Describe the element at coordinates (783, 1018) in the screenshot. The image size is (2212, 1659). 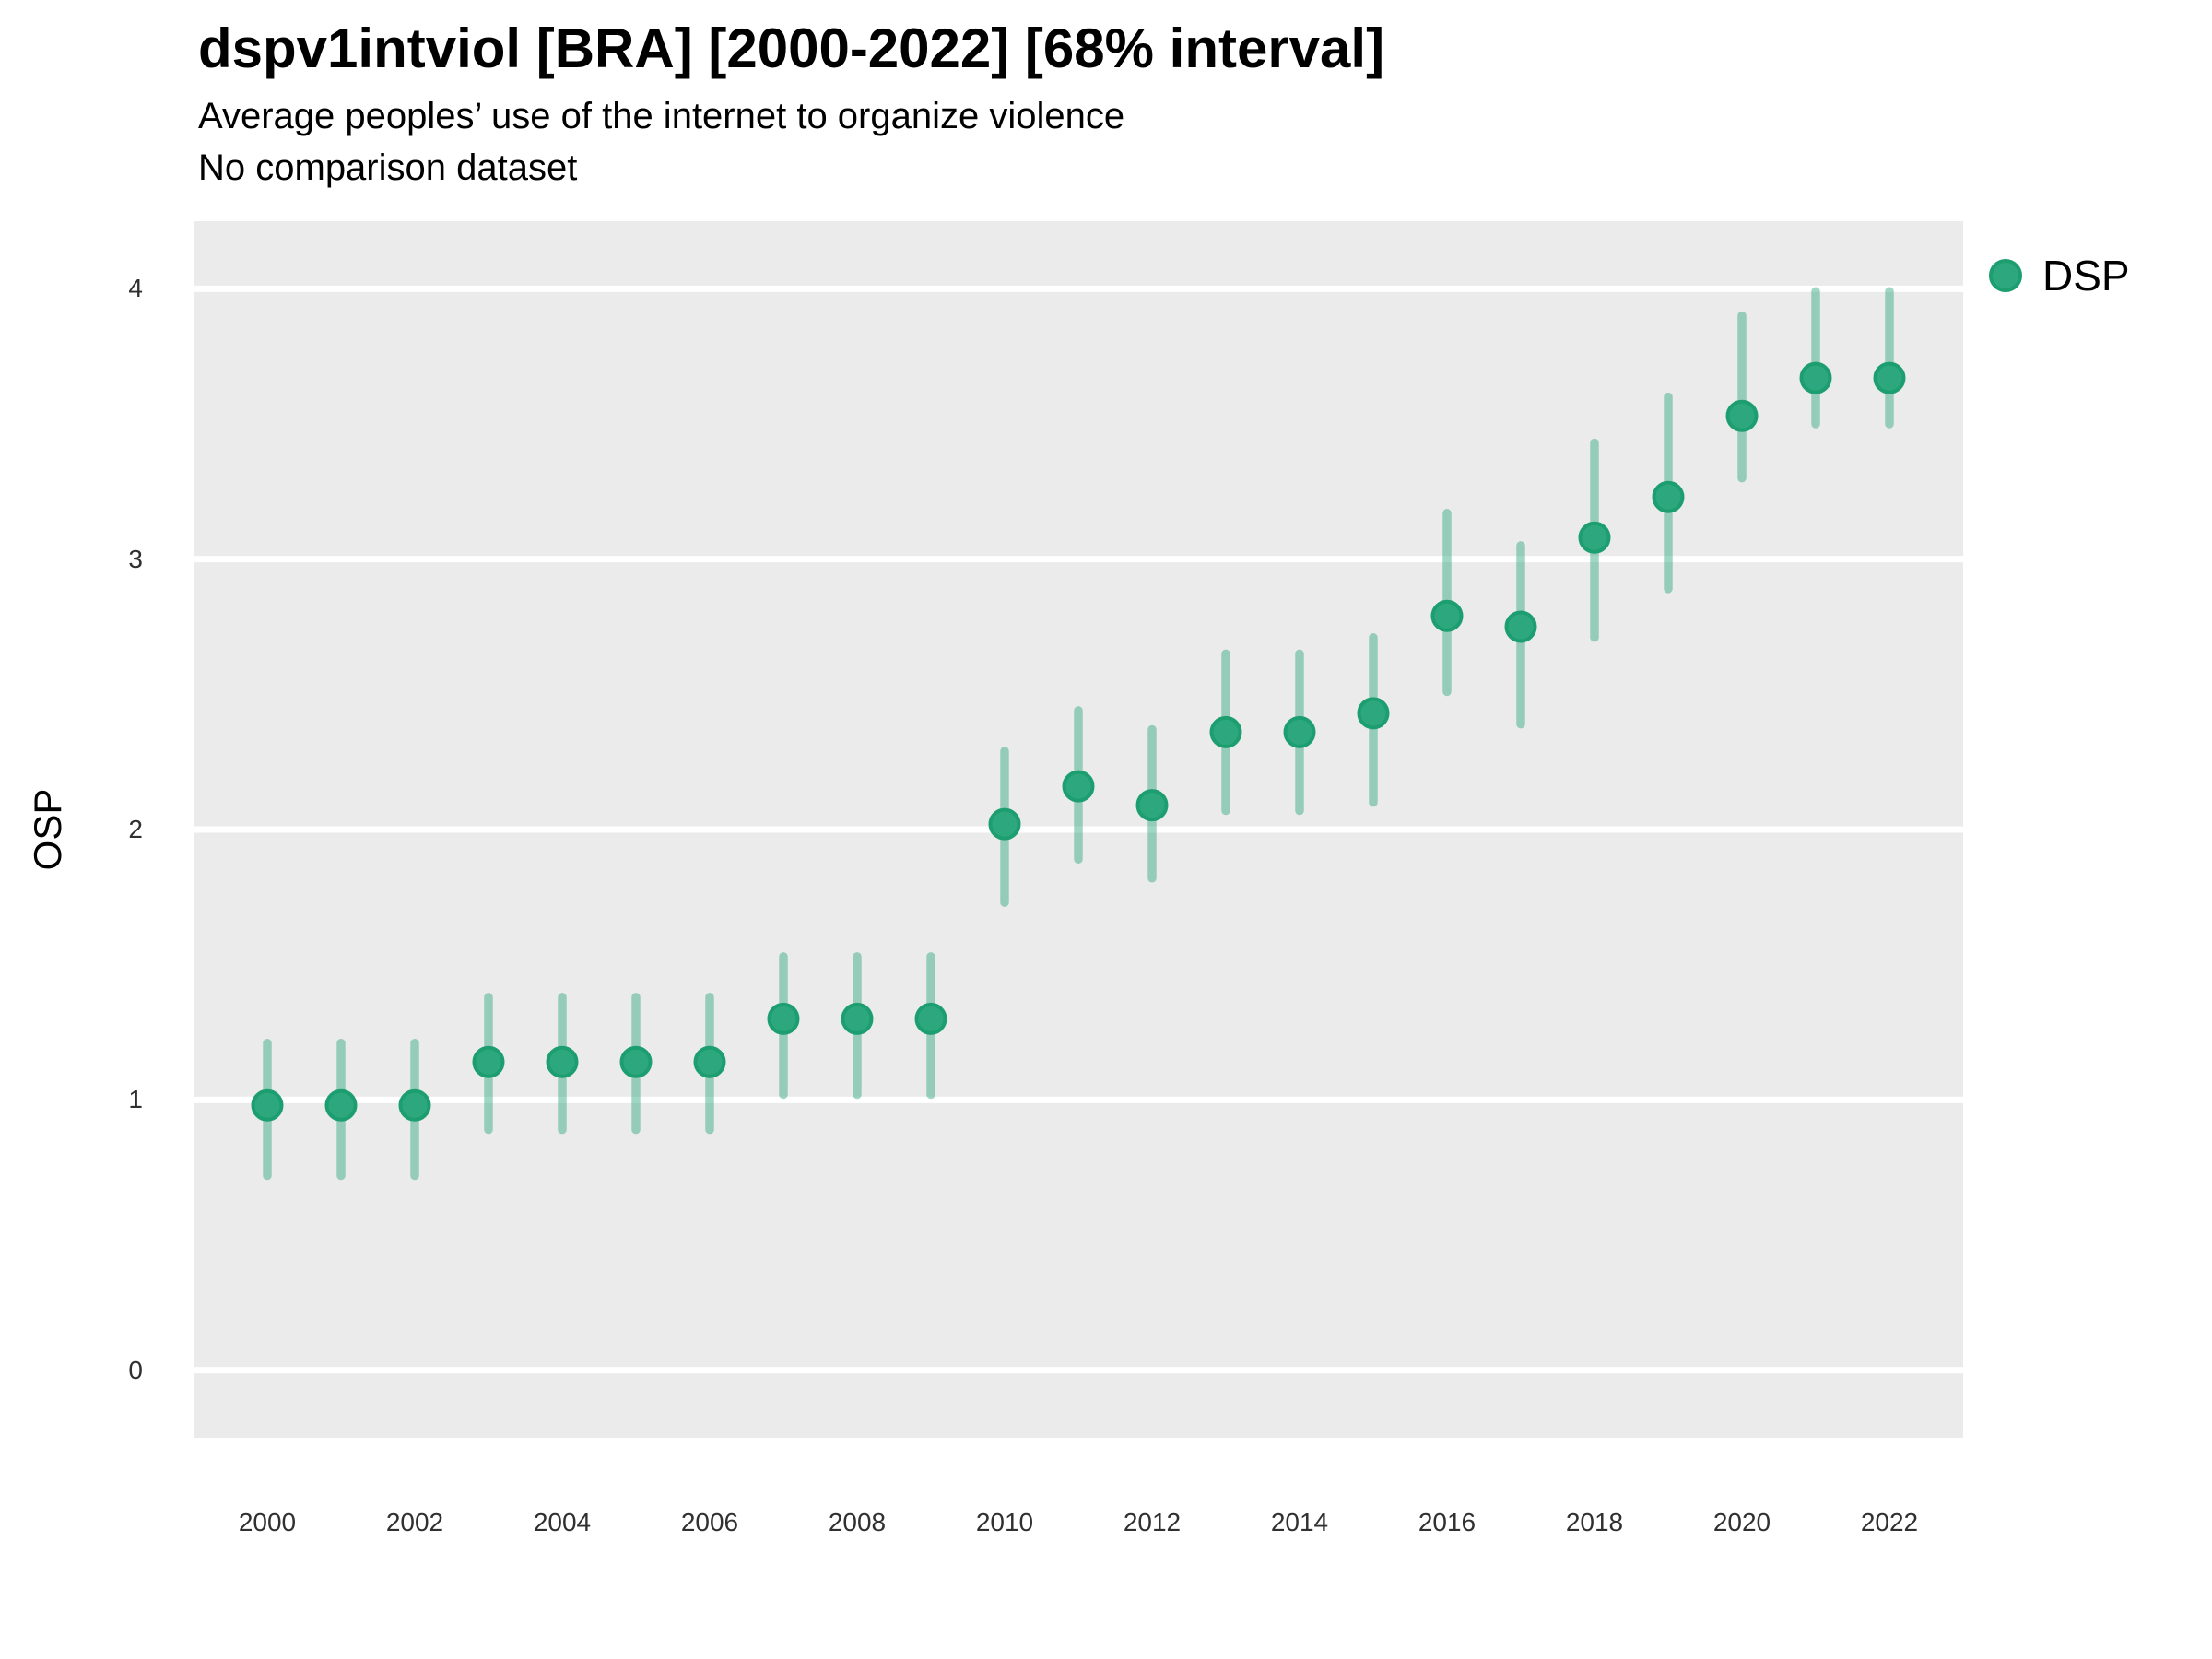
I see `point-2007` at that location.